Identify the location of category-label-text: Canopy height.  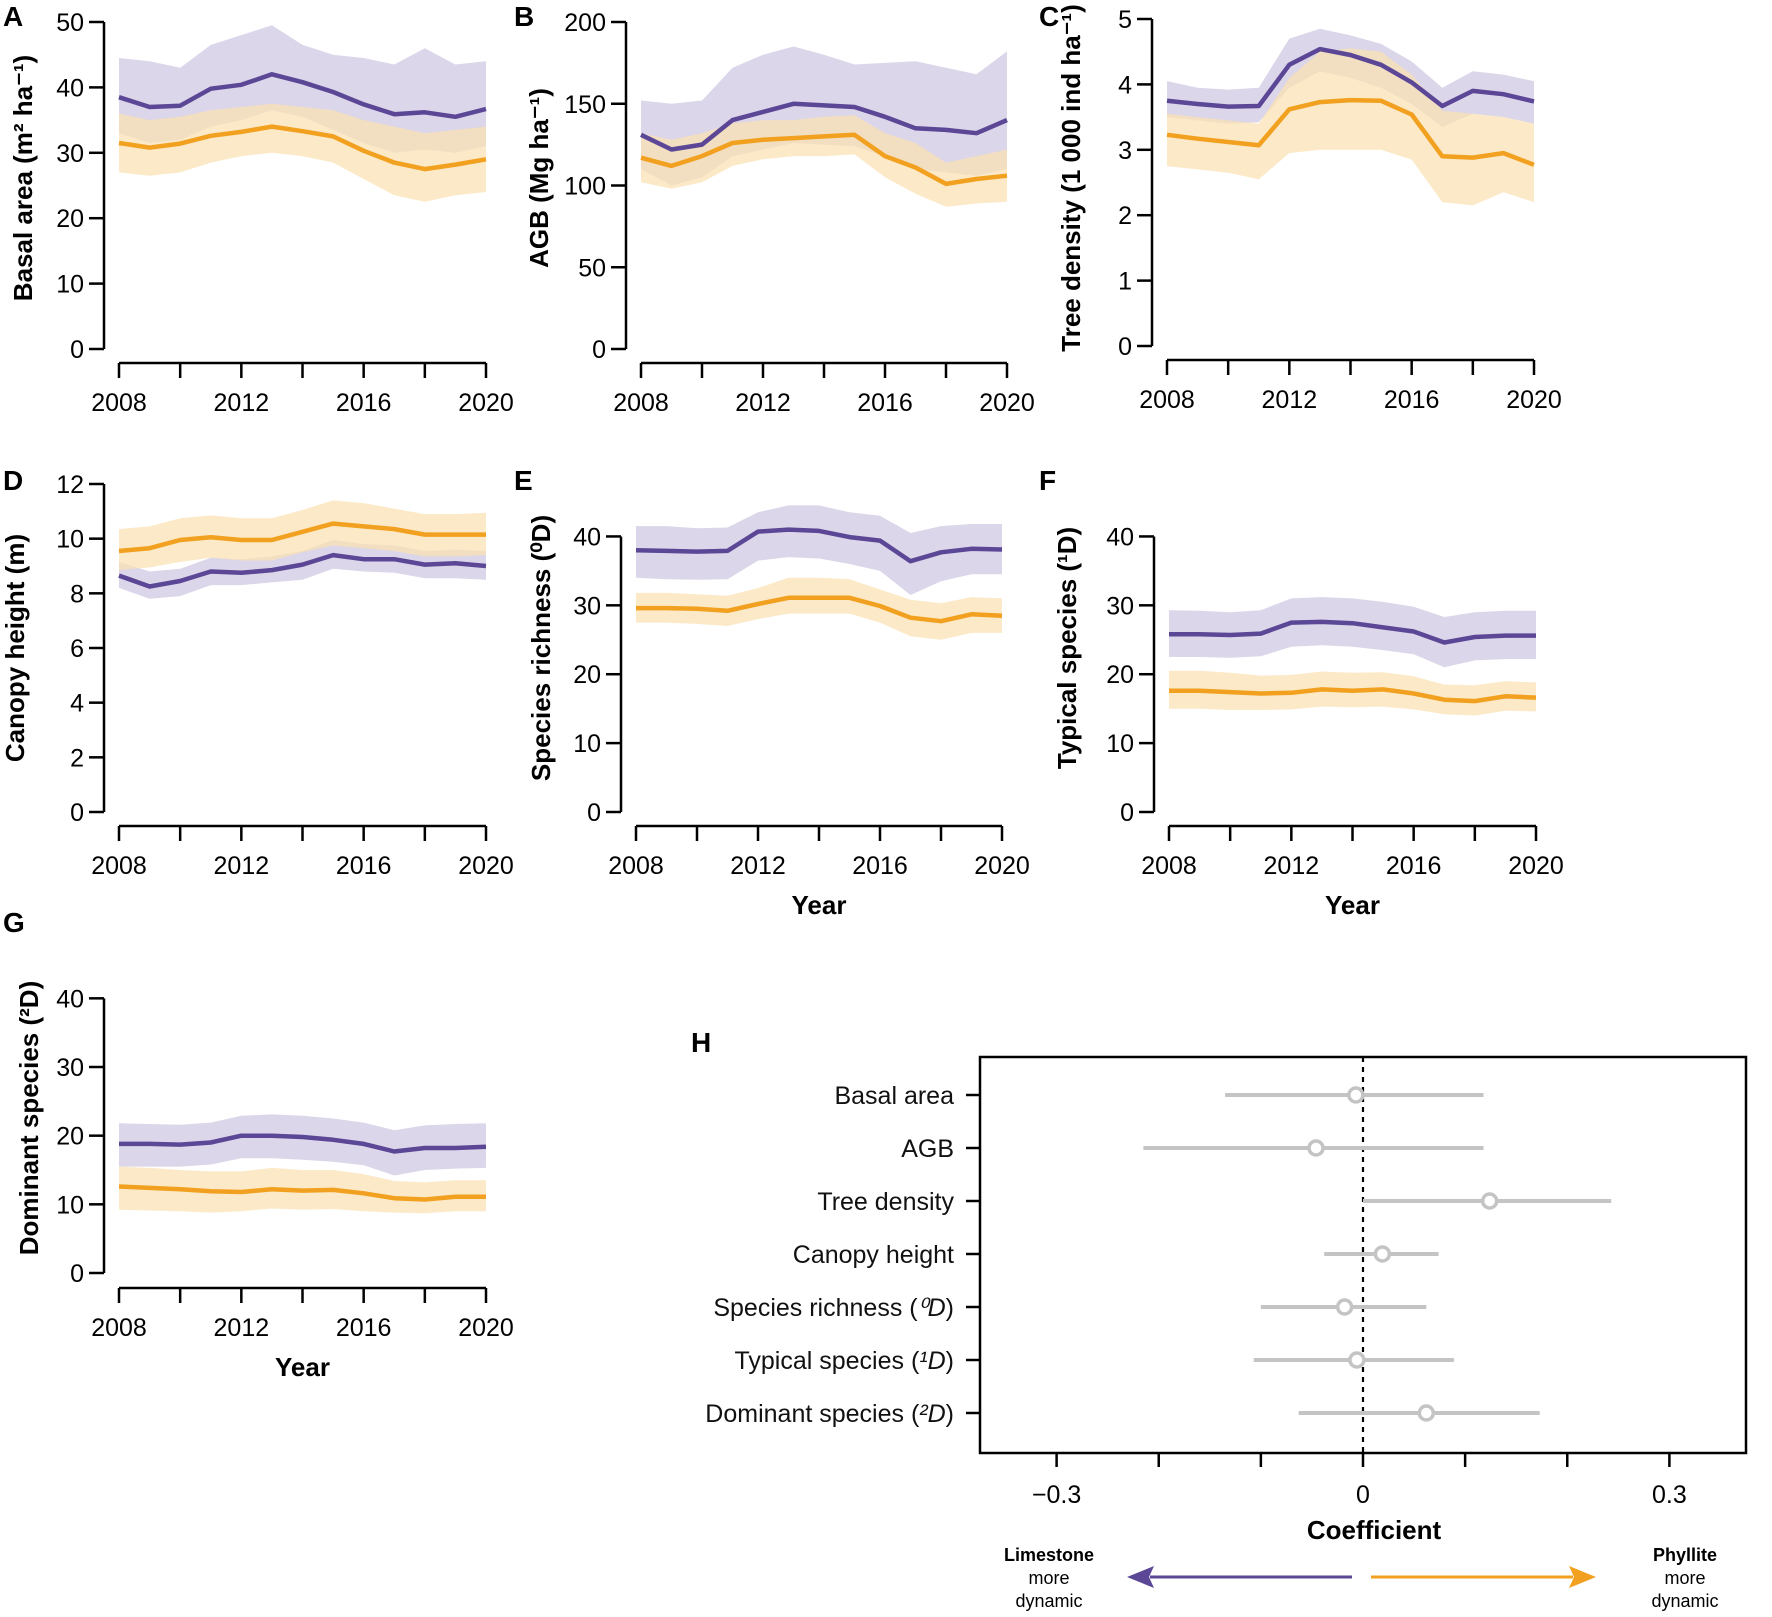
(873, 1255).